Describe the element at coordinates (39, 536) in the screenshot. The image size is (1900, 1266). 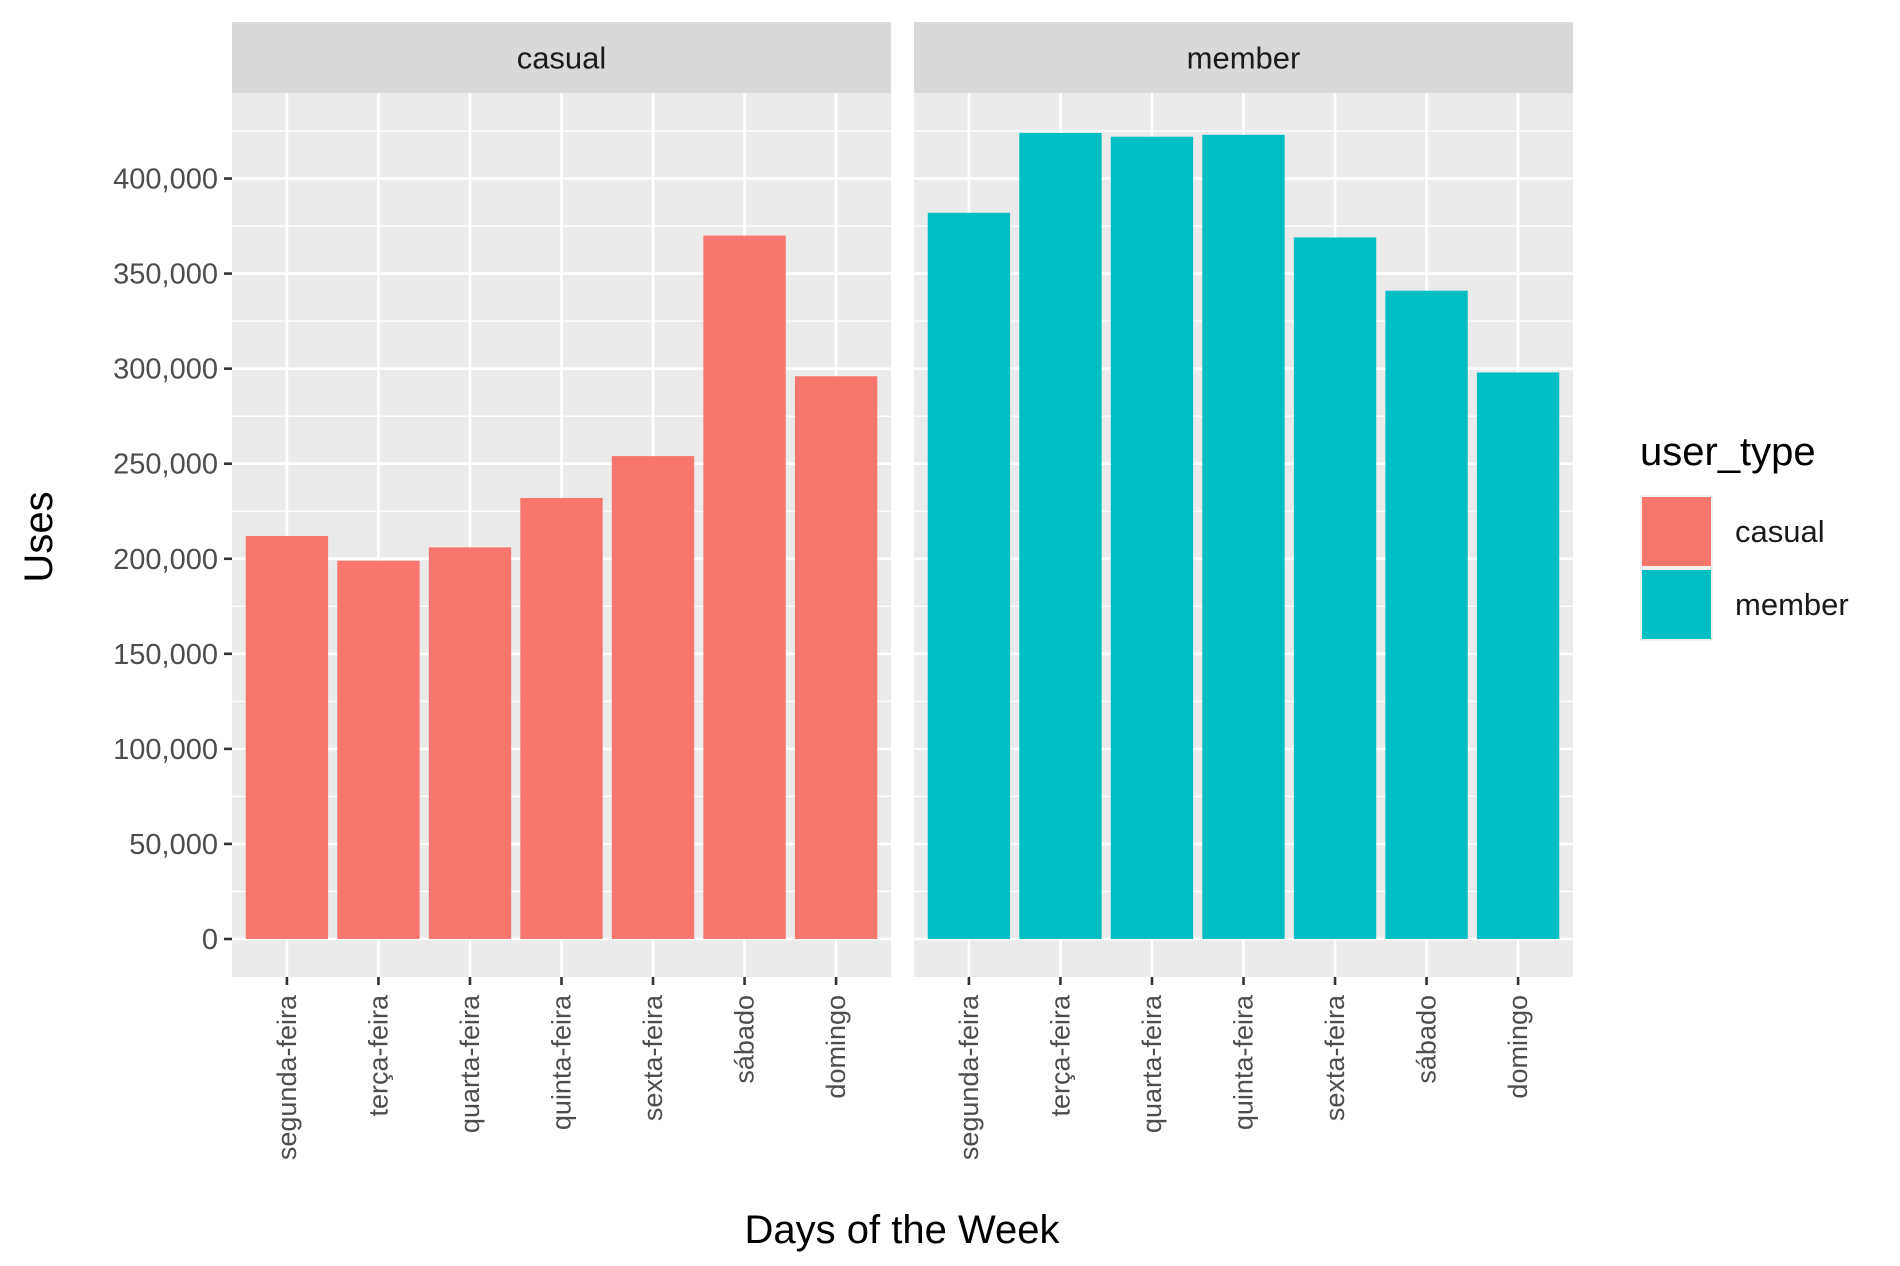
I see `y-axis-title: Uses` at that location.